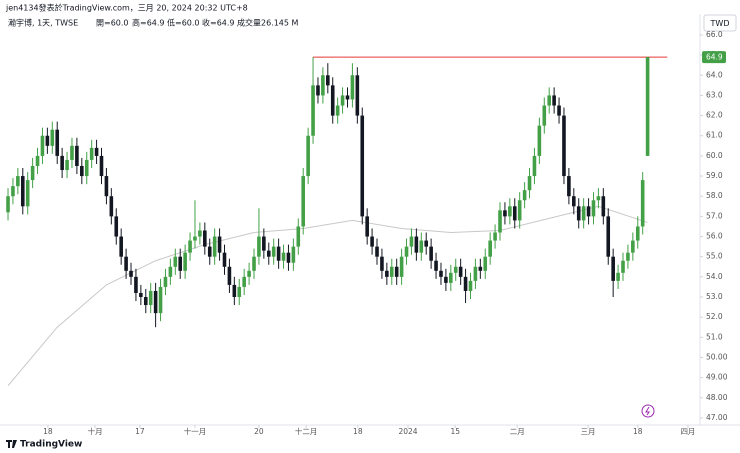  What do you see at coordinates (714, 135) in the screenshot?
I see `y-tick-label: 61.0` at bounding box center [714, 135].